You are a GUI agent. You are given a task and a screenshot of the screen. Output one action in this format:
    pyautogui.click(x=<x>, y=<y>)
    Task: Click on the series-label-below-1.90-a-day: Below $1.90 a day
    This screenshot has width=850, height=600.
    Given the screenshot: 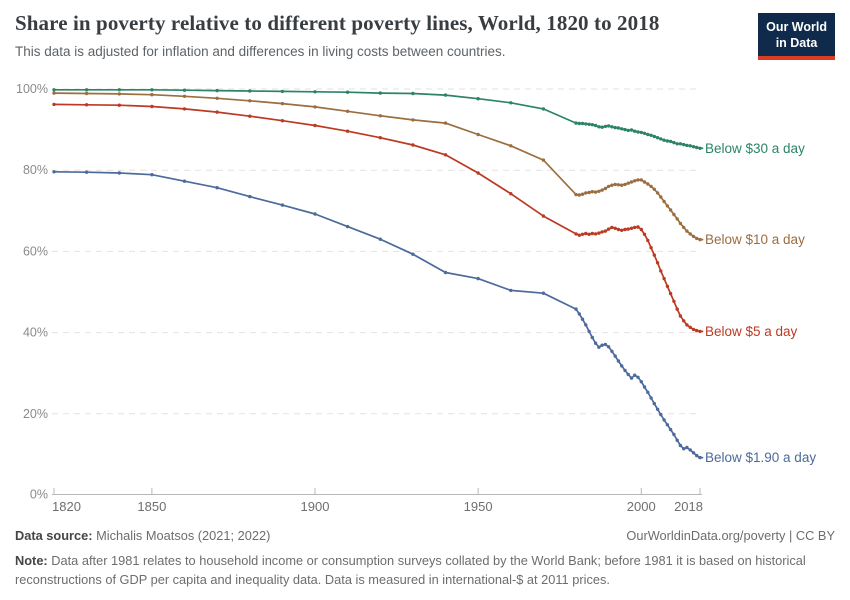 What is the action you would take?
    pyautogui.click(x=760, y=457)
    